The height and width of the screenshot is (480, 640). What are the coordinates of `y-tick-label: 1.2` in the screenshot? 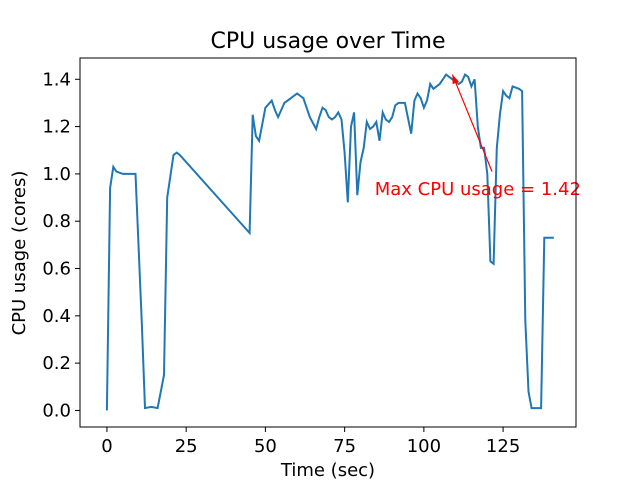 It's located at (56, 127).